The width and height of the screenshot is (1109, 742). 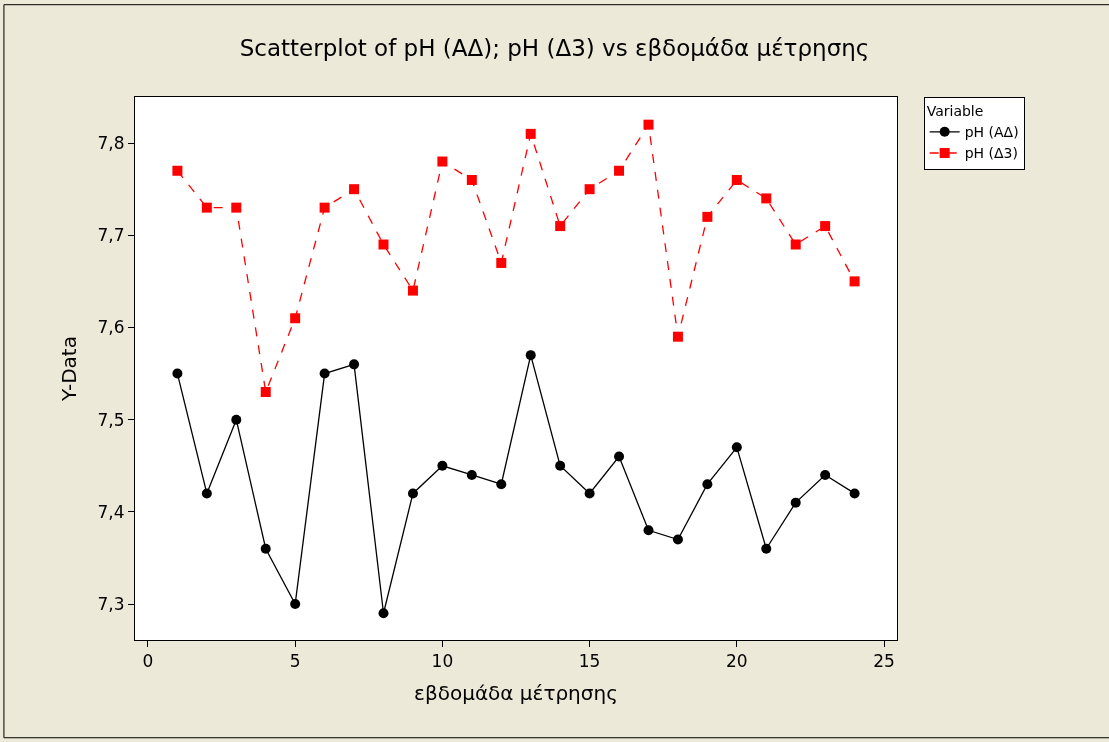 I want to click on y-tick-label: 7,3, so click(x=111, y=604).